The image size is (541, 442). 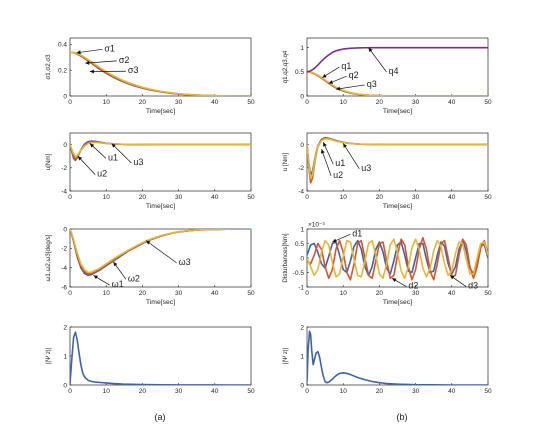 What do you see at coordinates (62, 71) in the screenshot?
I see `y-tick-label: 0.2` at bounding box center [62, 71].